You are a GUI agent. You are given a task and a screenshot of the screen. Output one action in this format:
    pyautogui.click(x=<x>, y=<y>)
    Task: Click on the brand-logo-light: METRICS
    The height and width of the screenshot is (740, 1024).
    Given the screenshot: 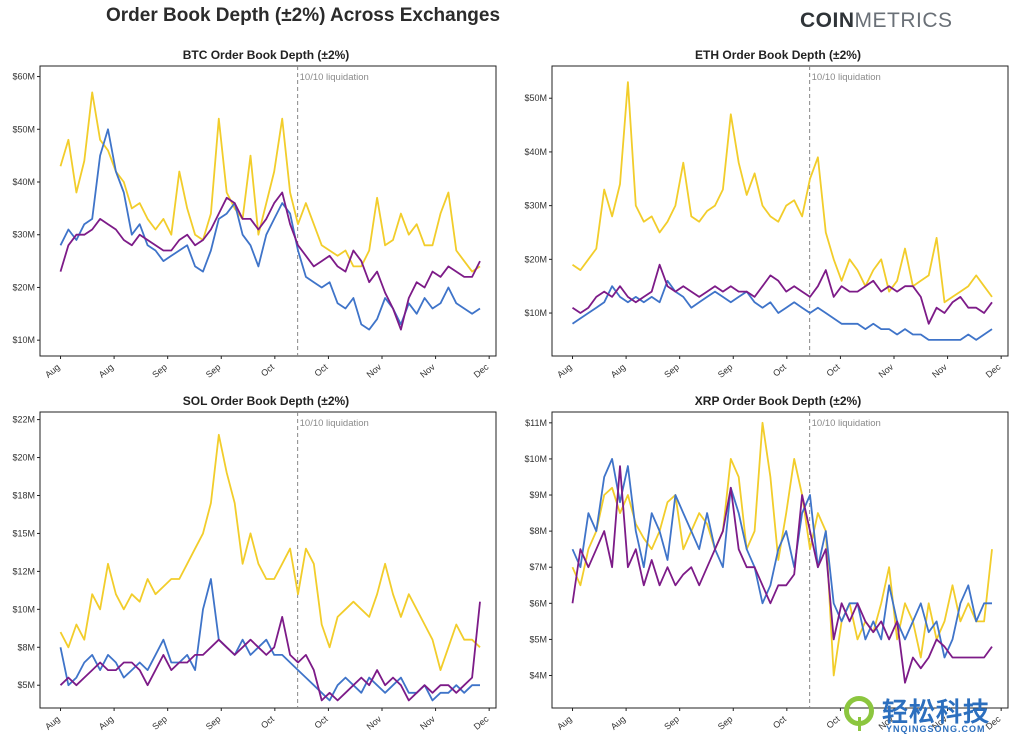 What is the action you would take?
    pyautogui.click(x=903, y=20)
    